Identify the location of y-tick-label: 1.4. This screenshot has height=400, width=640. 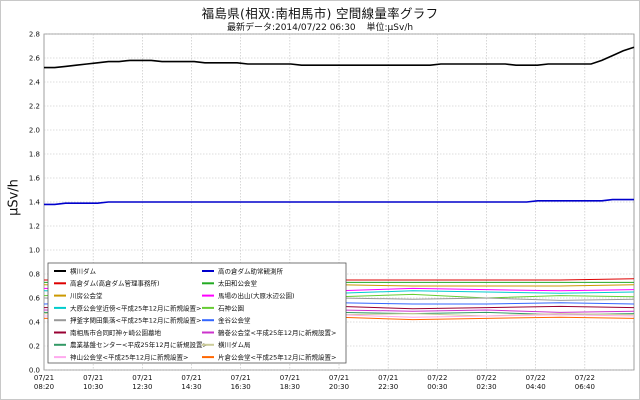
(35, 203).